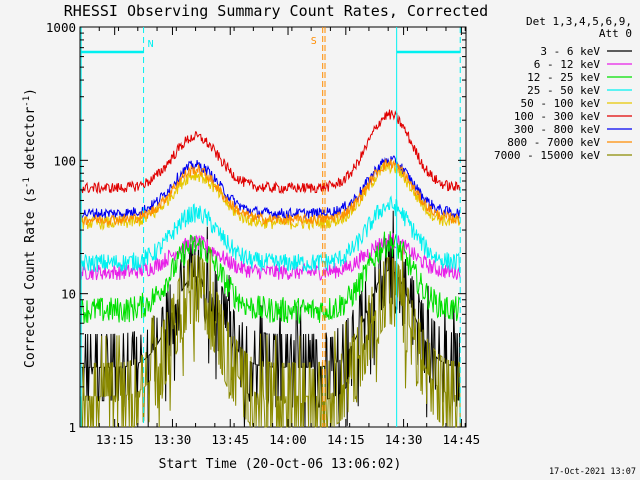 Image resolution: width=640 pixels, height=480 pixels. Describe the element at coordinates (567, 64) in the screenshot. I see `legend-label: 6 - 12 keV` at that location.